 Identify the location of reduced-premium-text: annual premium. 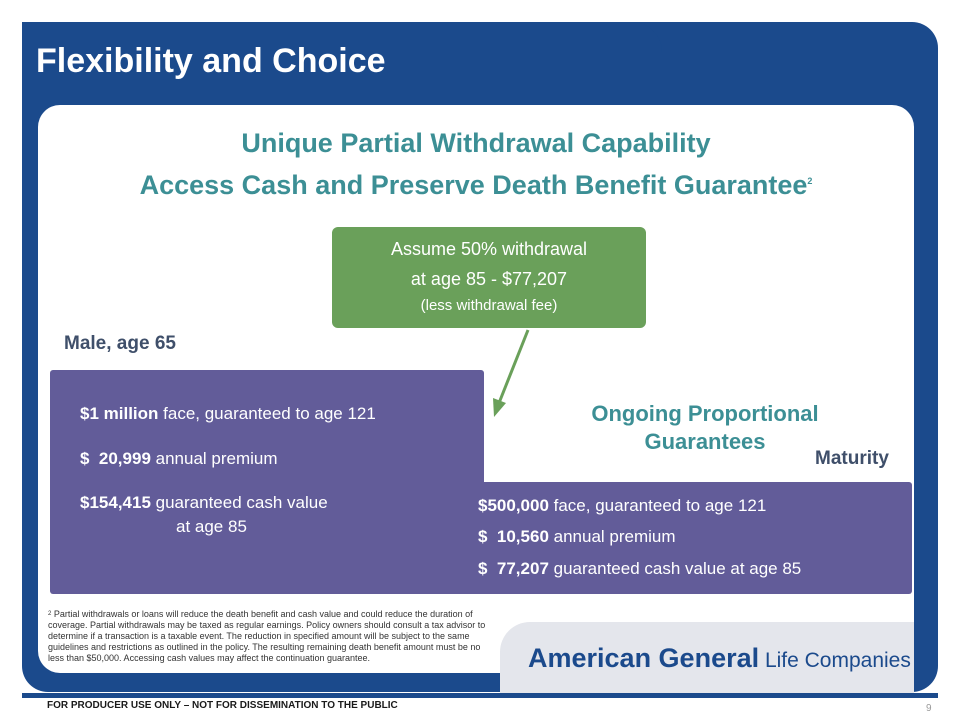
(612, 536).